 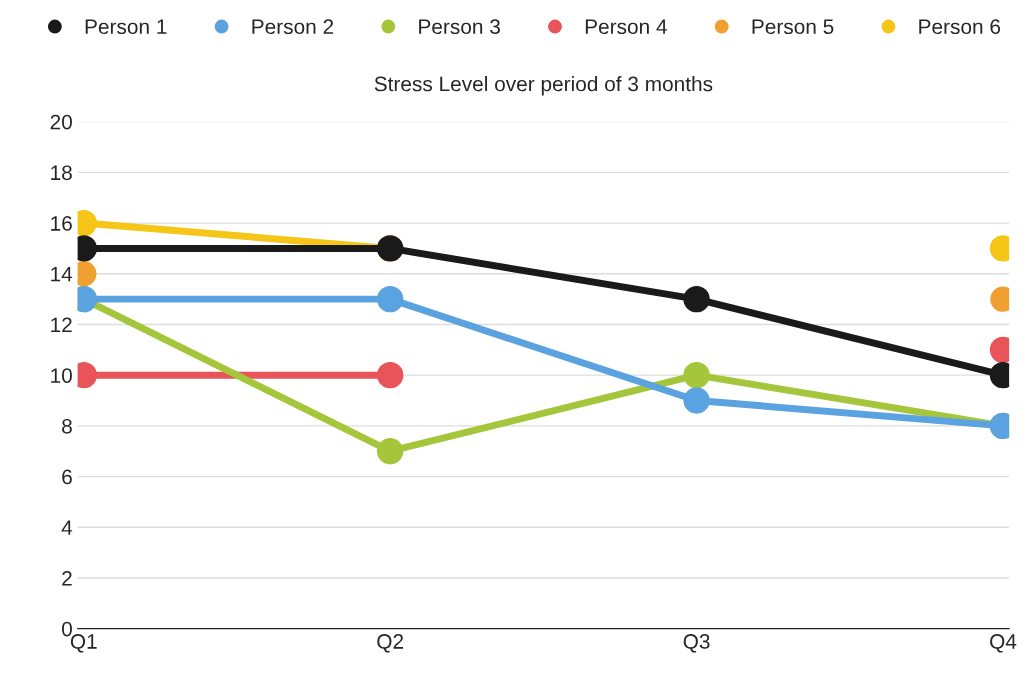 What do you see at coordinates (390, 643) in the screenshot?
I see `x-tick-label: Q2` at bounding box center [390, 643].